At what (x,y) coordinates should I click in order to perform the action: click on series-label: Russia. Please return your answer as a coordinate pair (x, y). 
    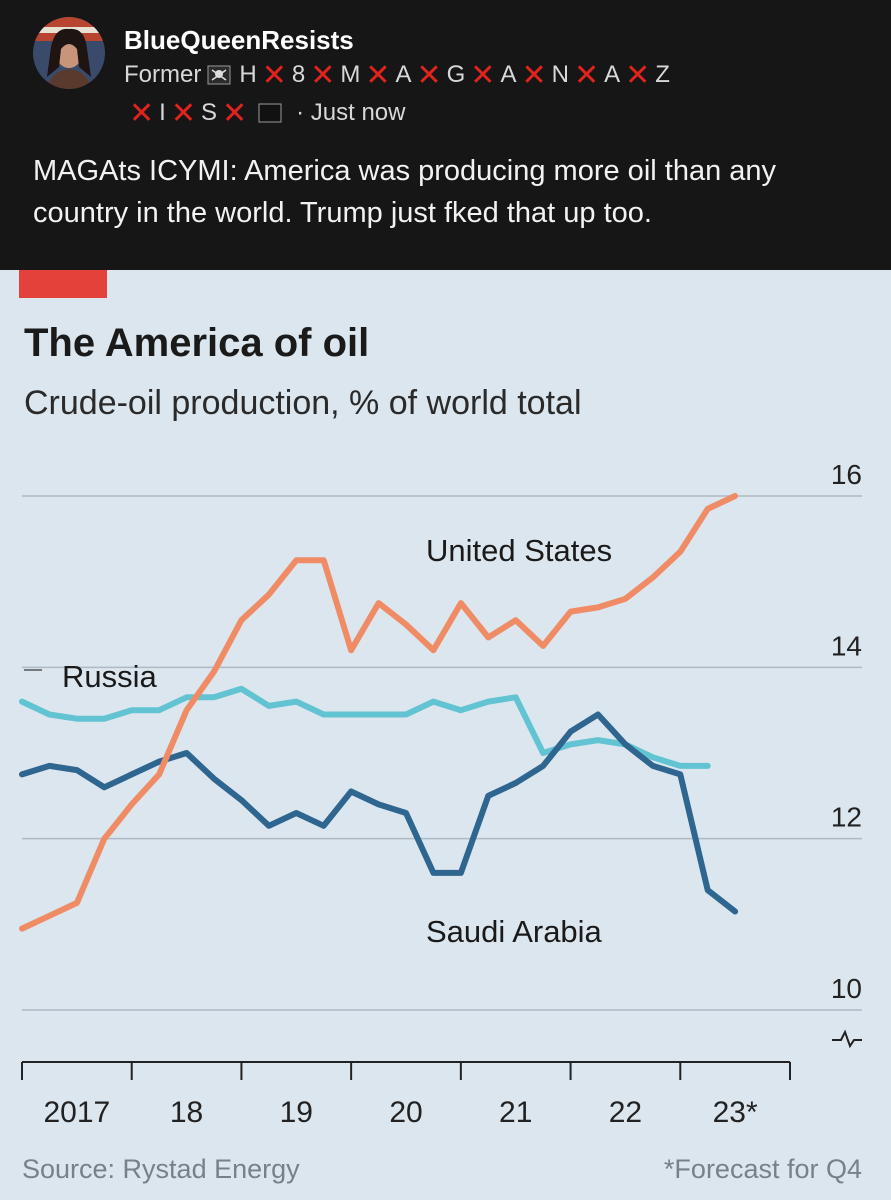
    Looking at the image, I should click on (110, 676).